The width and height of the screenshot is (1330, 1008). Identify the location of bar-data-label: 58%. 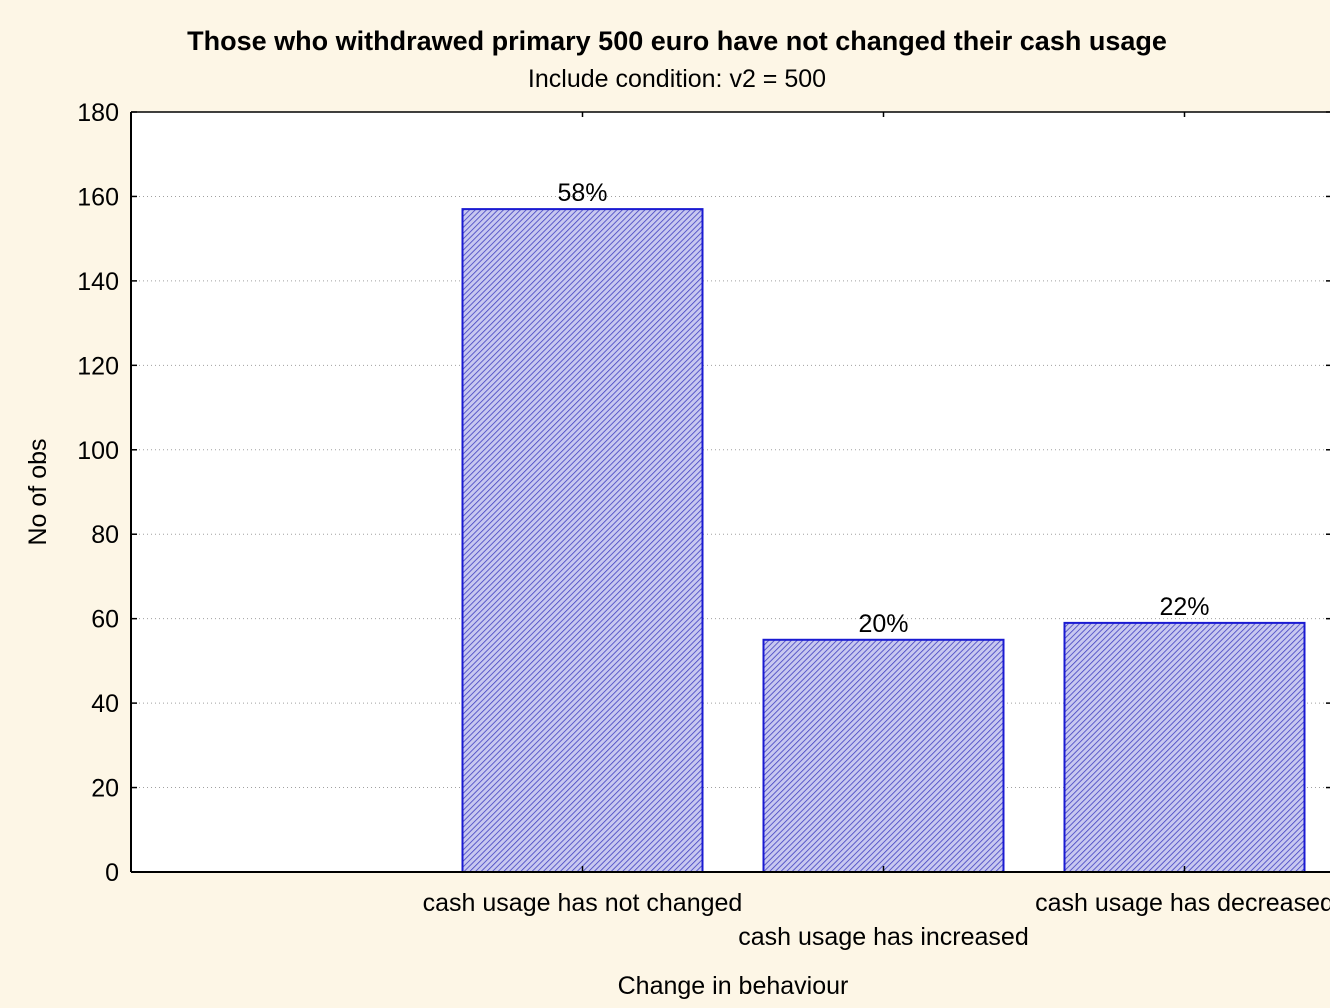
(582, 193).